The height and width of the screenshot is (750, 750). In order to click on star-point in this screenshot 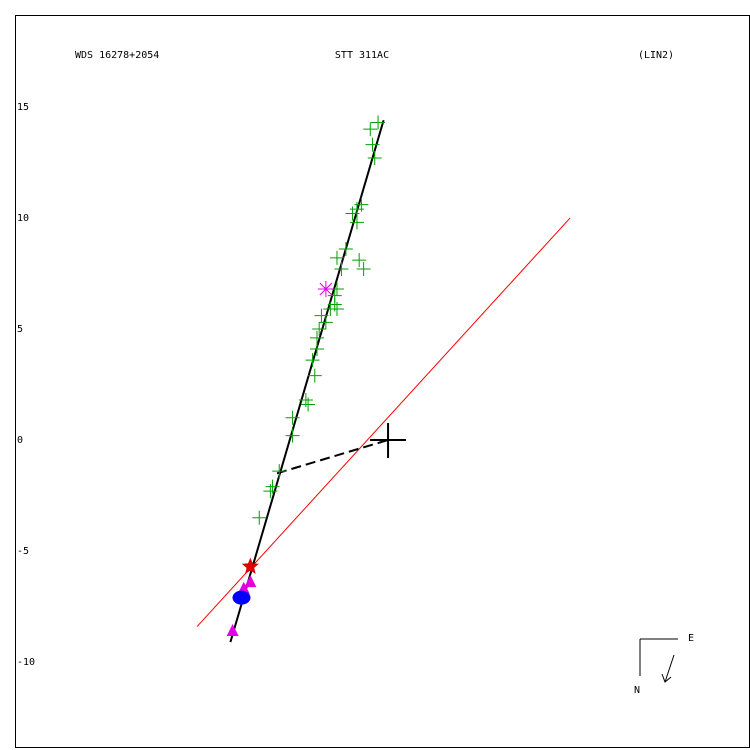, I will do `click(250, 565)`.